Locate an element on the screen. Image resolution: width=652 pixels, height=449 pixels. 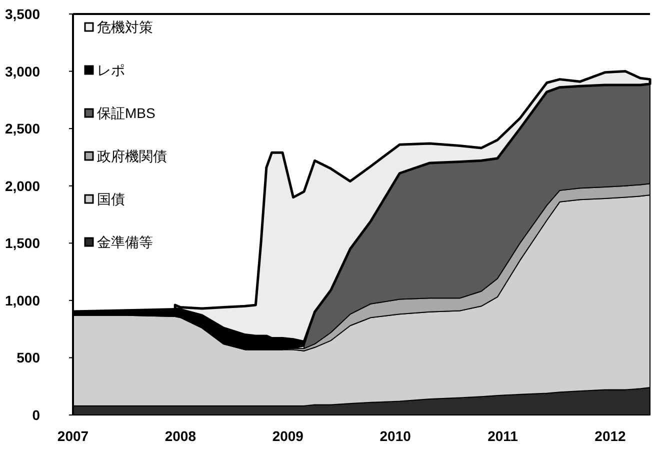
y-tick-label: 500 is located at coordinates (28, 358).